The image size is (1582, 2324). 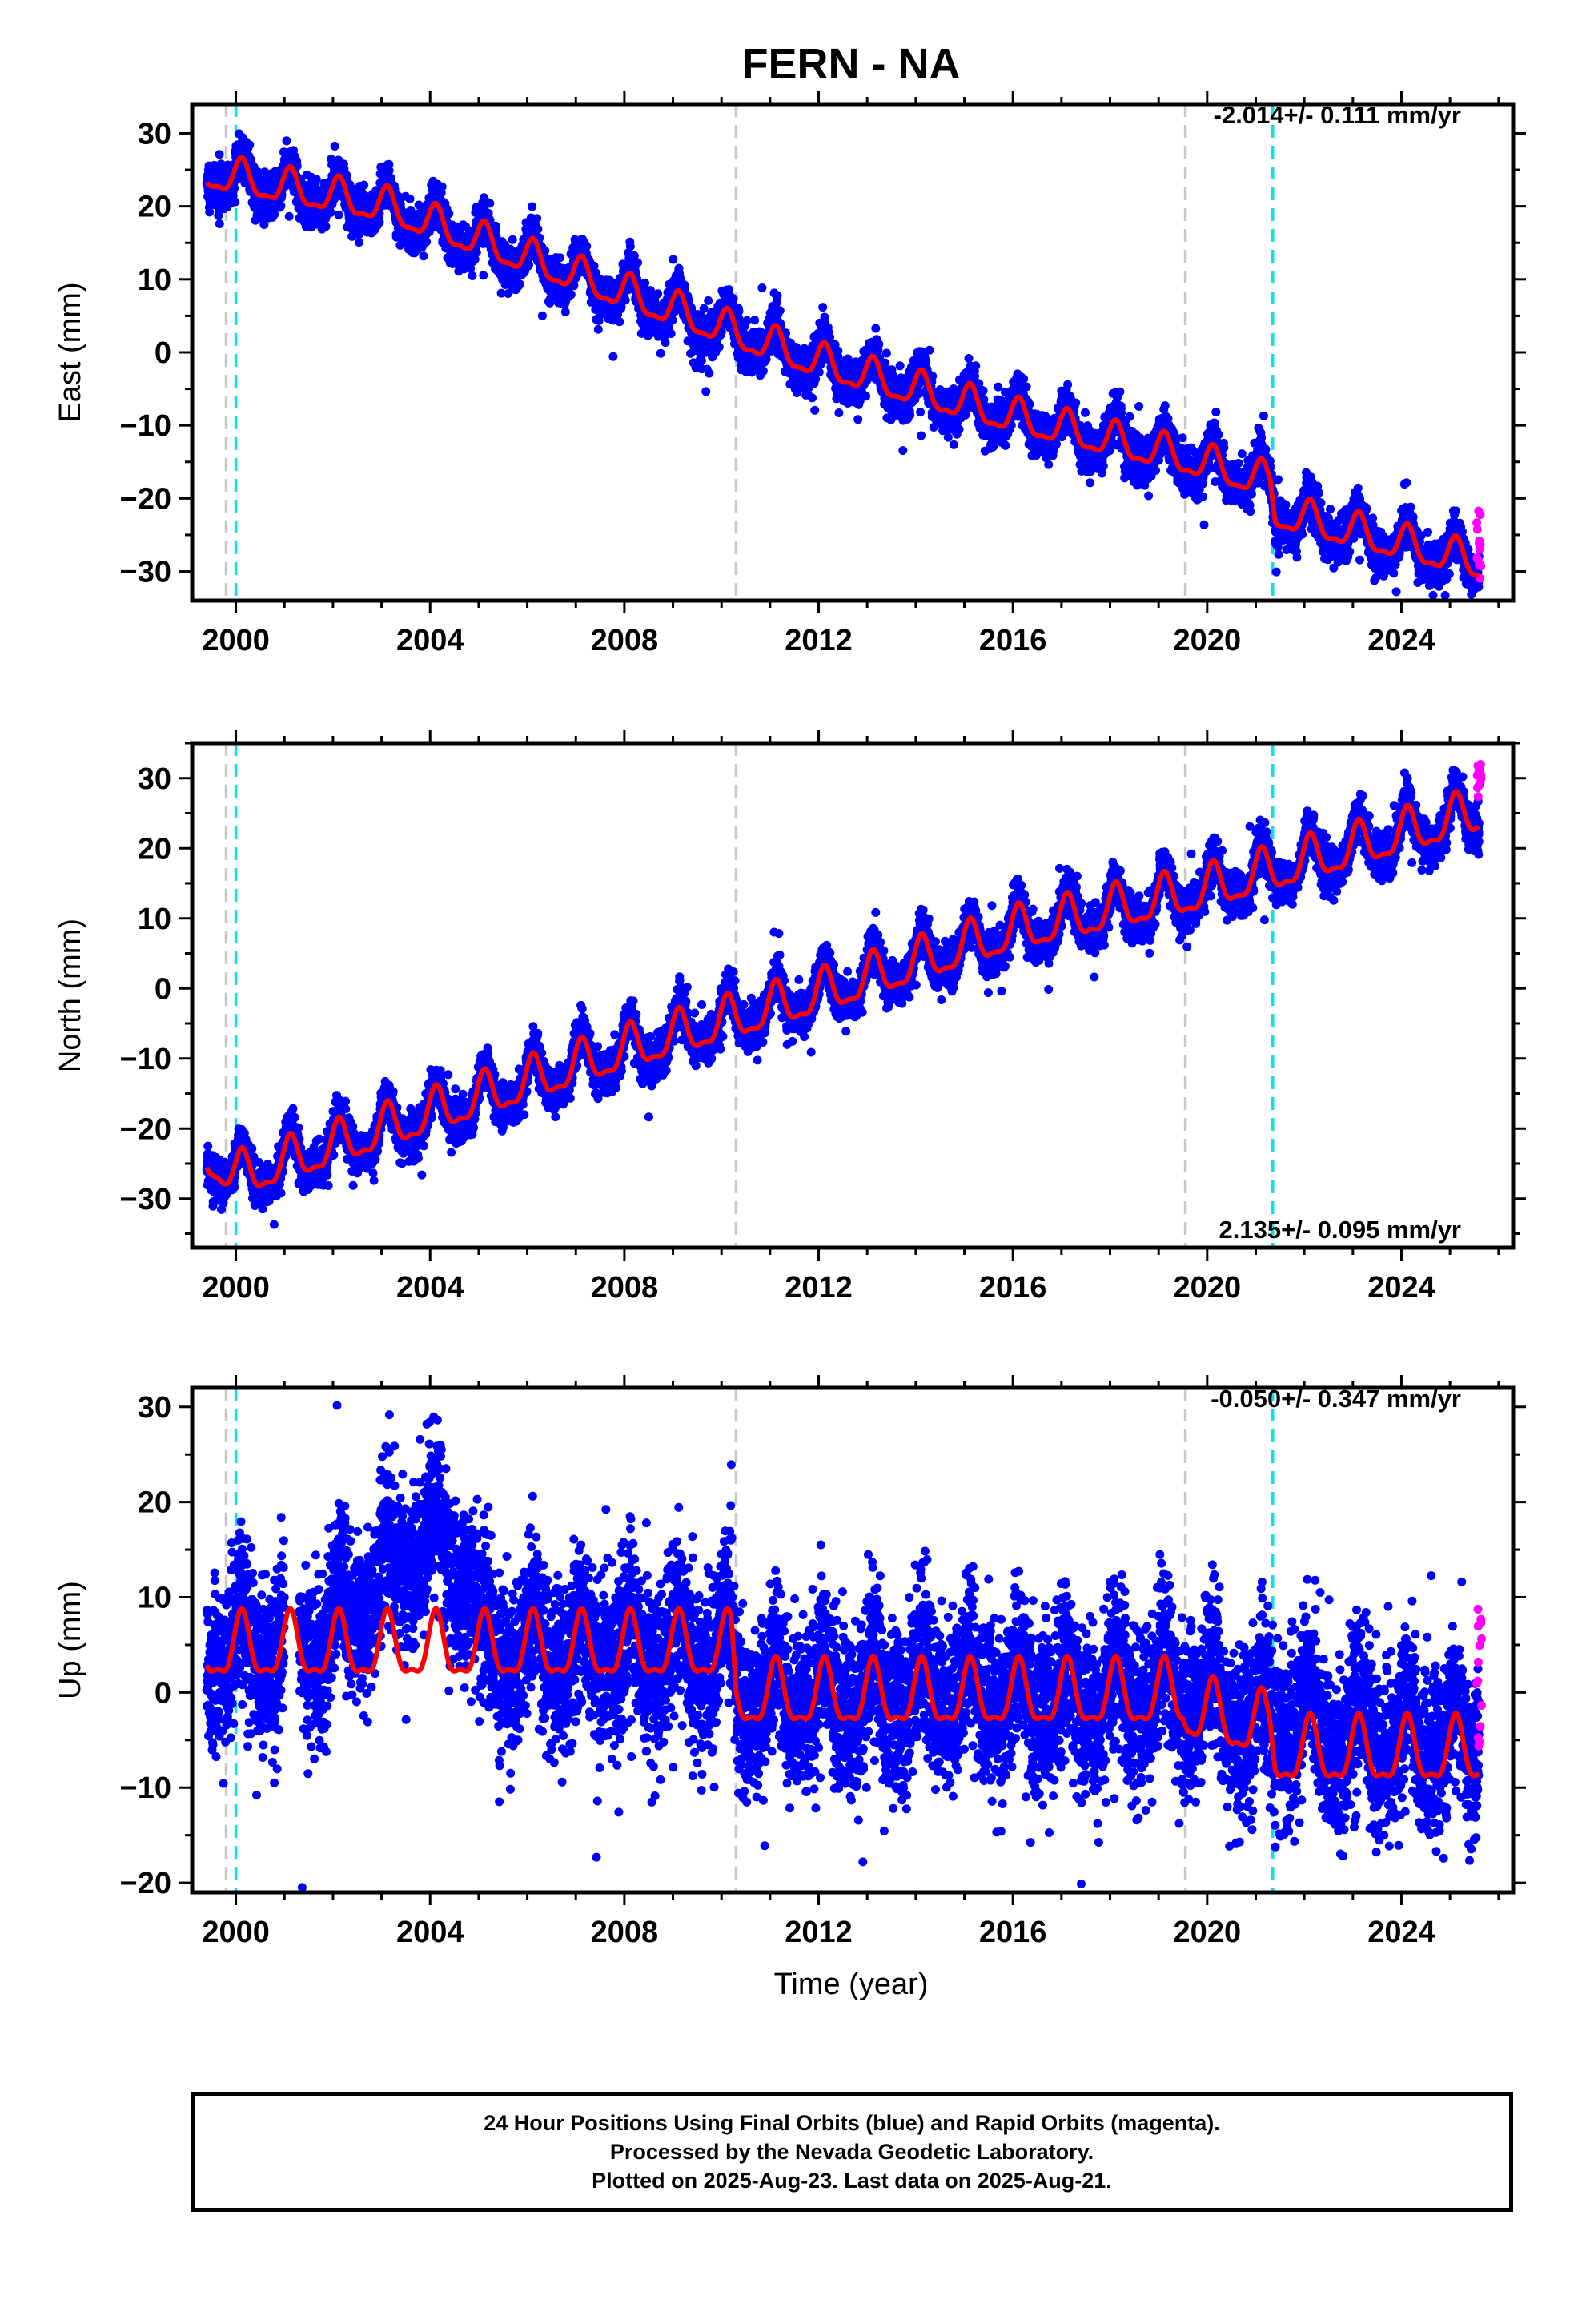 I want to click on chart-title: FERN - NA, so click(x=851, y=64).